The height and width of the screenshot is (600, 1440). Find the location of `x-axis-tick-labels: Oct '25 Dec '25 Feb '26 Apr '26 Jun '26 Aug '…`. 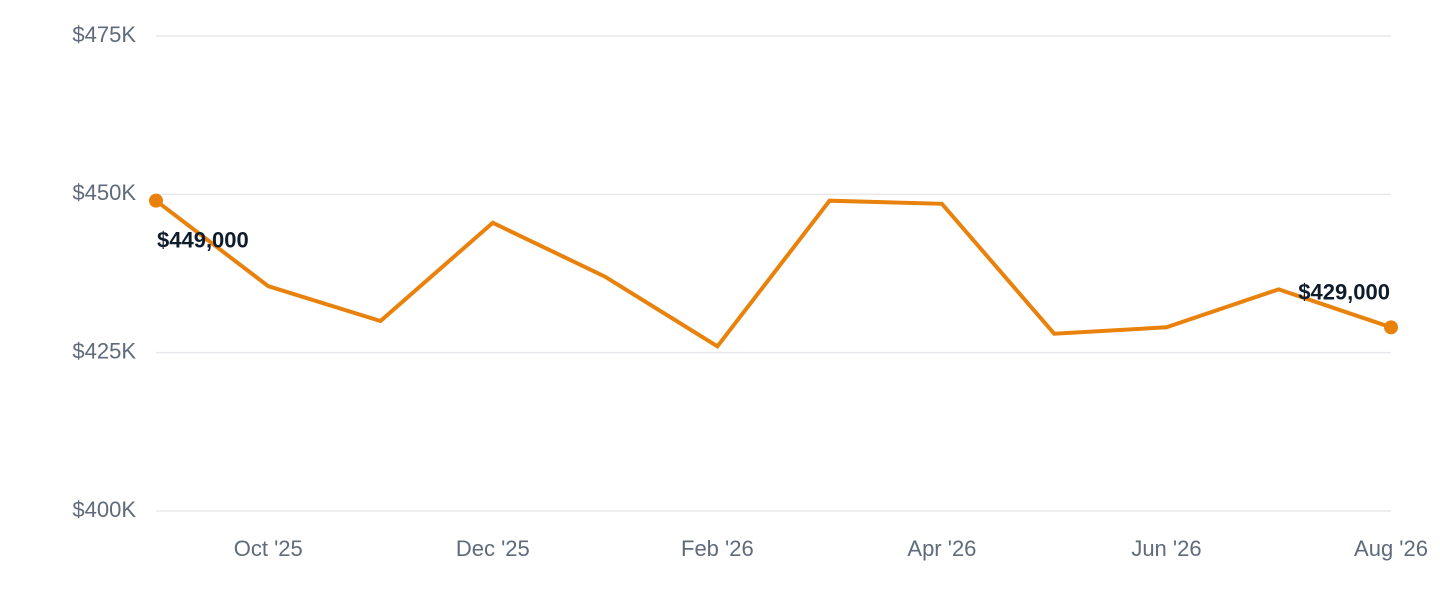

x-axis-tick-labels: Oct '25 Dec '25 Feb '26 Apr '26 Jun '26 Aug '… is located at coordinates (831, 548).